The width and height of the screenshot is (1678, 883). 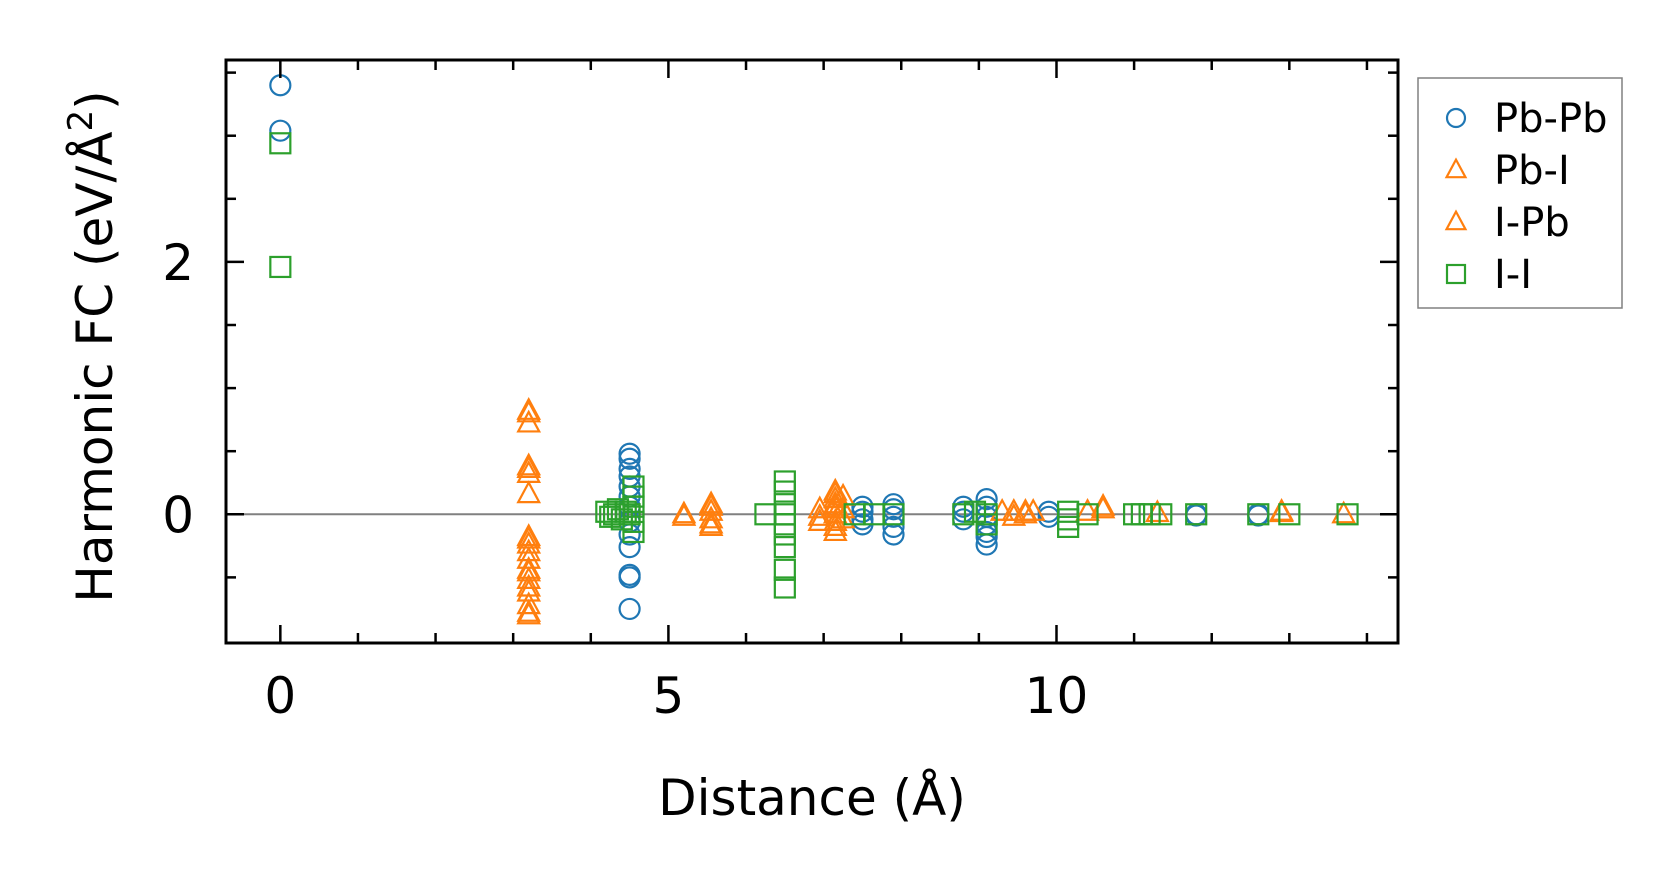 I want to click on legend-i-i-label: I-I, so click(x=1513, y=275).